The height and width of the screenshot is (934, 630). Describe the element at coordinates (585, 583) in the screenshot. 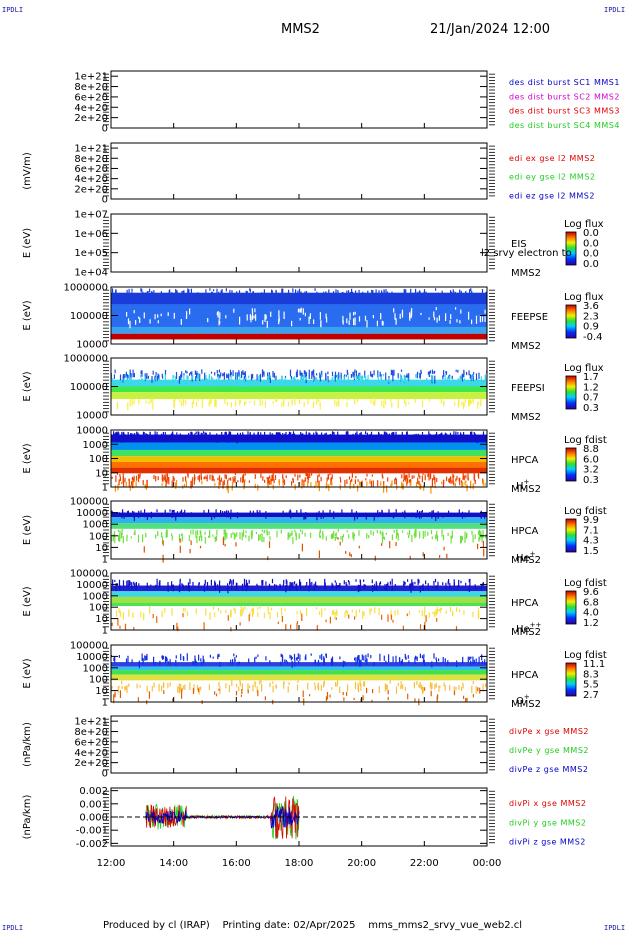

I see `p8-cb-title: Log fdist` at that location.